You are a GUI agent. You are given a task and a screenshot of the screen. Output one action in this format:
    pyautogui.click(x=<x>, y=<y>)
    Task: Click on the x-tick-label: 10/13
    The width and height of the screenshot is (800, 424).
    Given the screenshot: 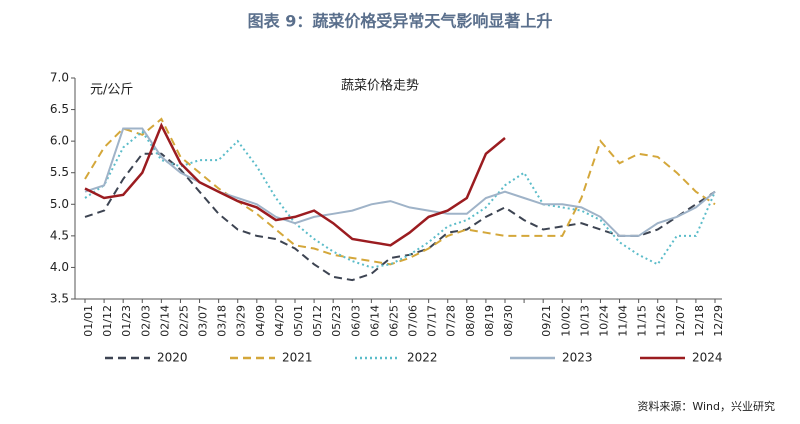 What is the action you would take?
    pyautogui.click(x=584, y=321)
    